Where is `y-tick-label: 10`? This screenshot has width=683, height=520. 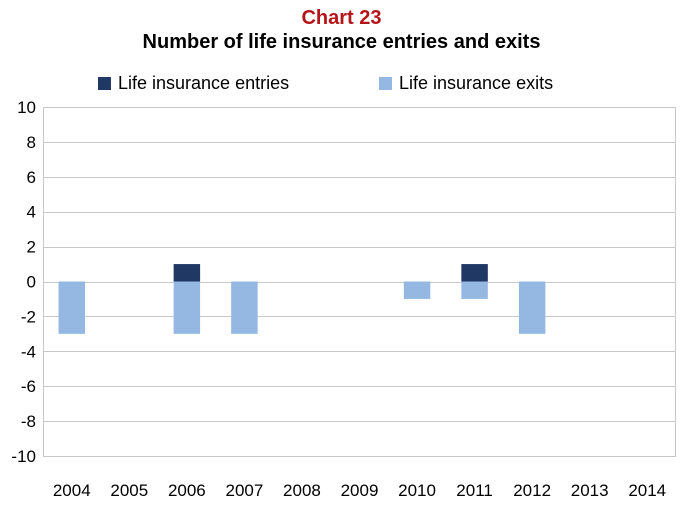 y-tick-label: 10 is located at coordinates (26, 107).